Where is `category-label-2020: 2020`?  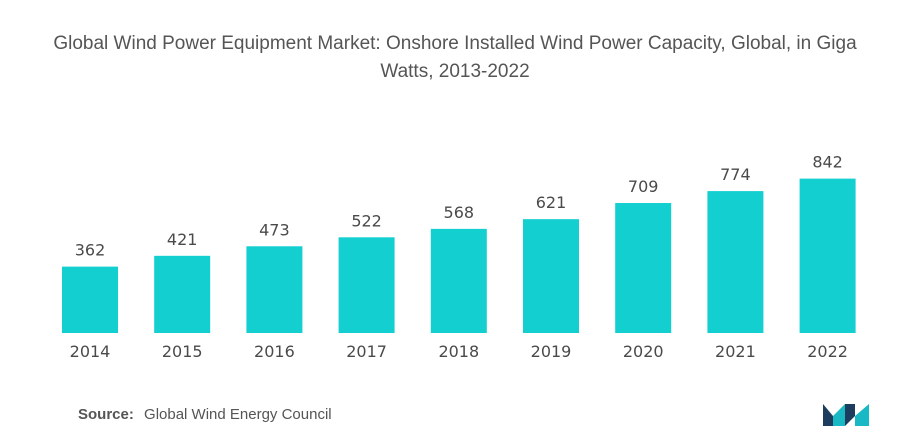
category-label-2020: 2020 is located at coordinates (643, 351).